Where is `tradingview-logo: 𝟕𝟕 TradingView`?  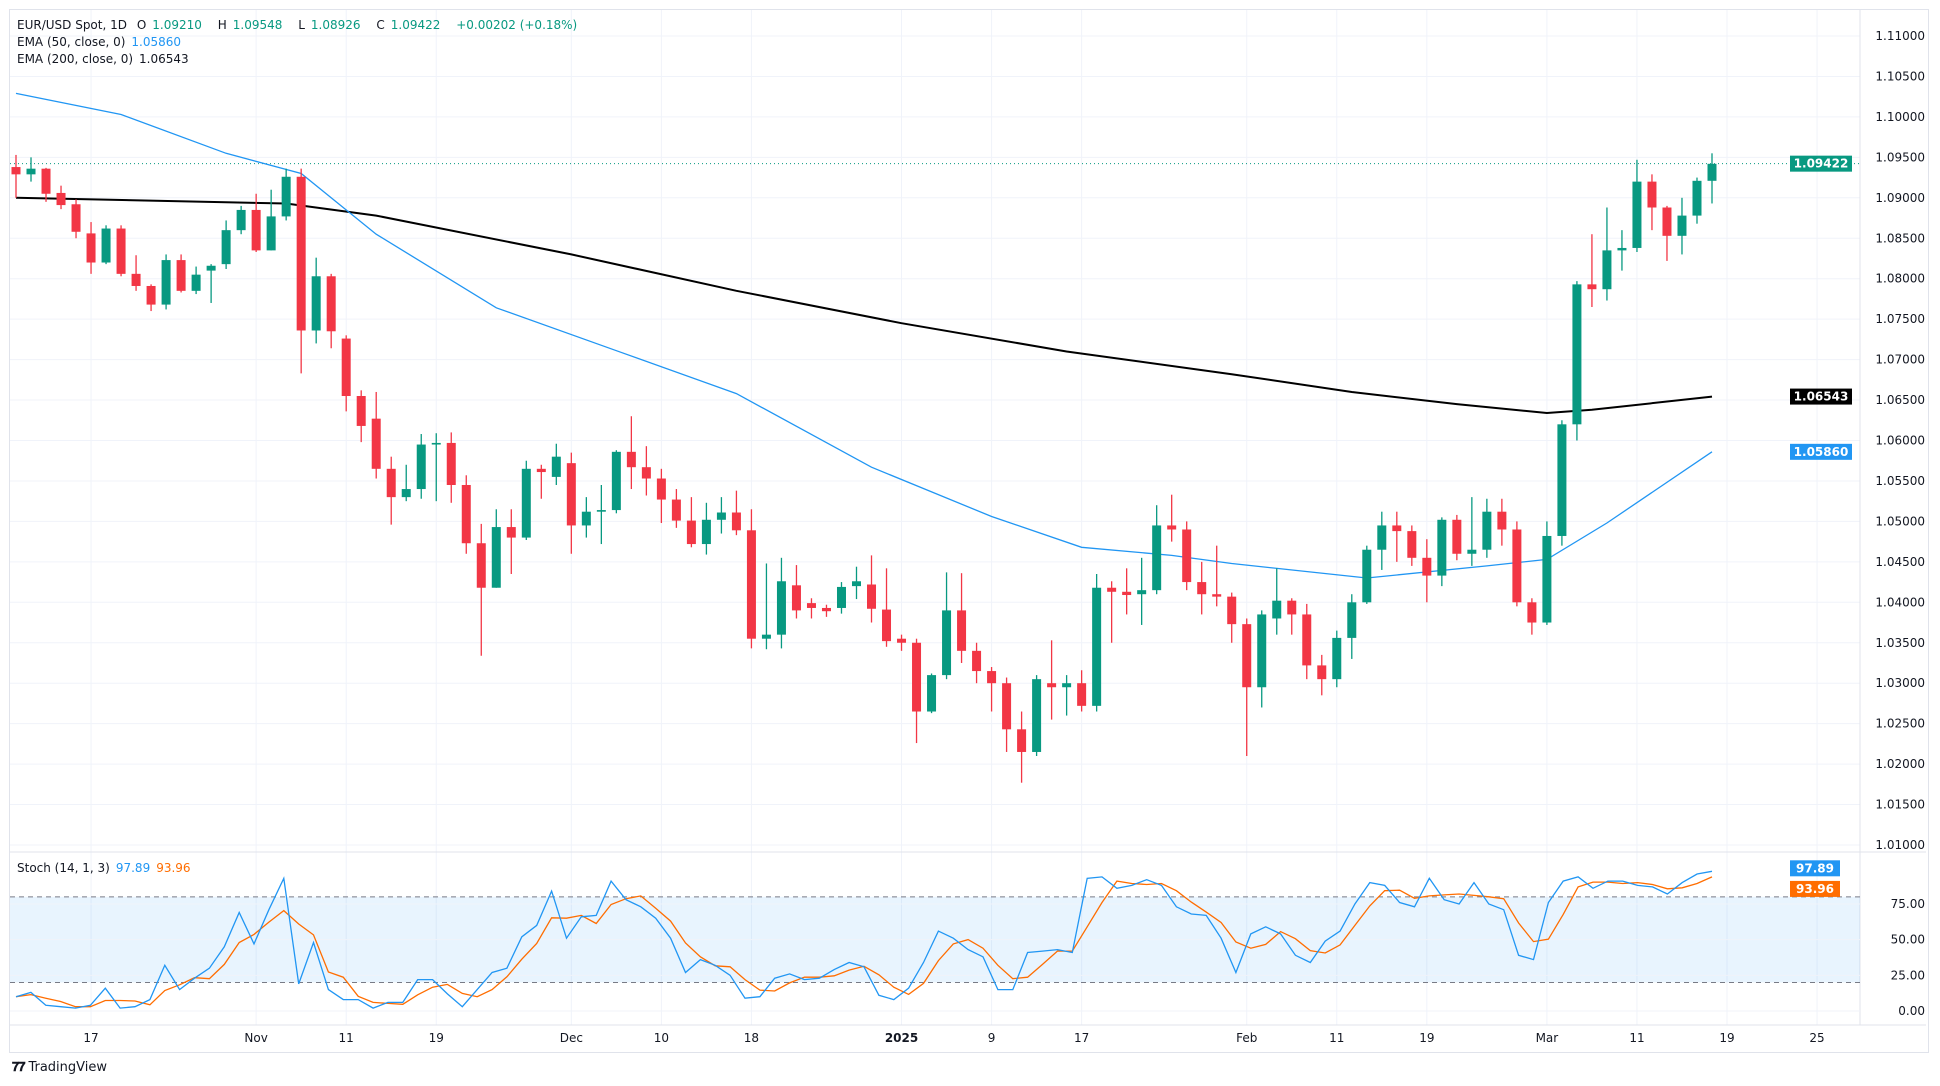
tradingview-logo: 𝟕𝟕 TradingView is located at coordinates (59, 1067).